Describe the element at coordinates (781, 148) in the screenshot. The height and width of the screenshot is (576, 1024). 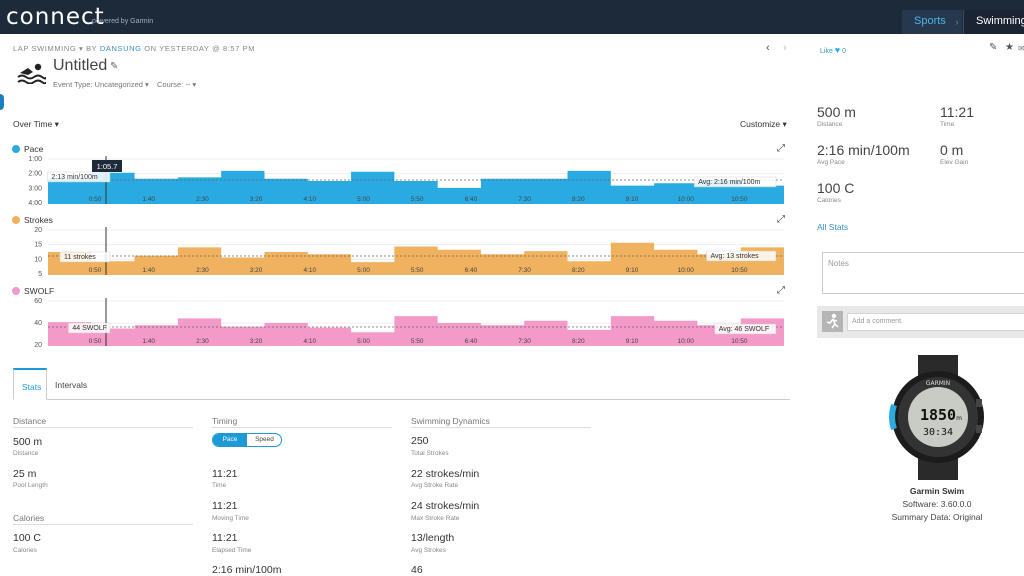
I see `expand-pace-icon: ⤢` at that location.